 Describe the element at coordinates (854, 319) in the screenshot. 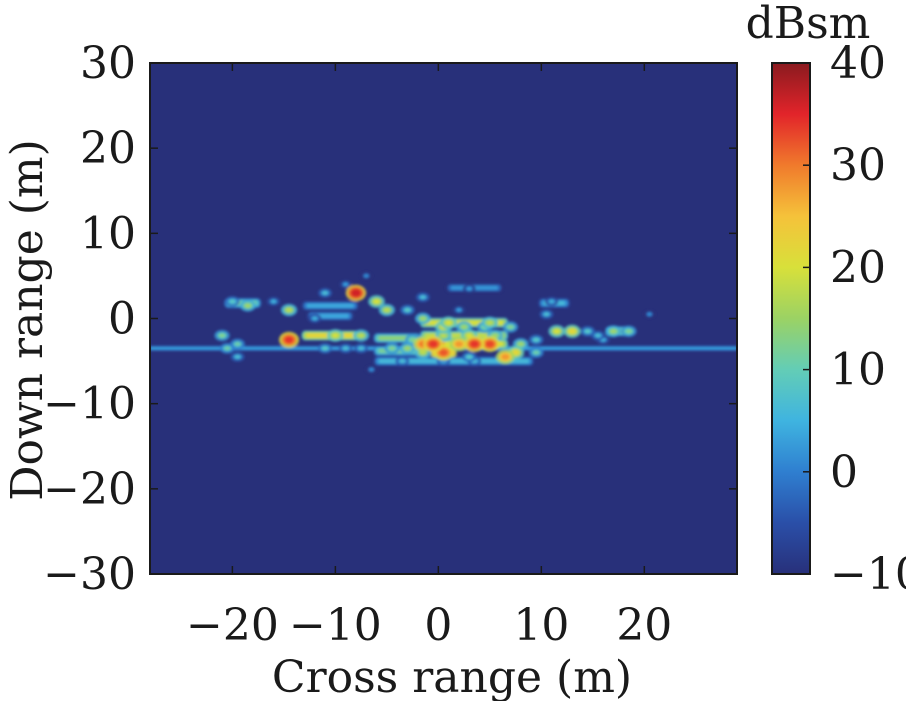

I see `colorbar-axis: −10 0 10 20 30 40` at that location.